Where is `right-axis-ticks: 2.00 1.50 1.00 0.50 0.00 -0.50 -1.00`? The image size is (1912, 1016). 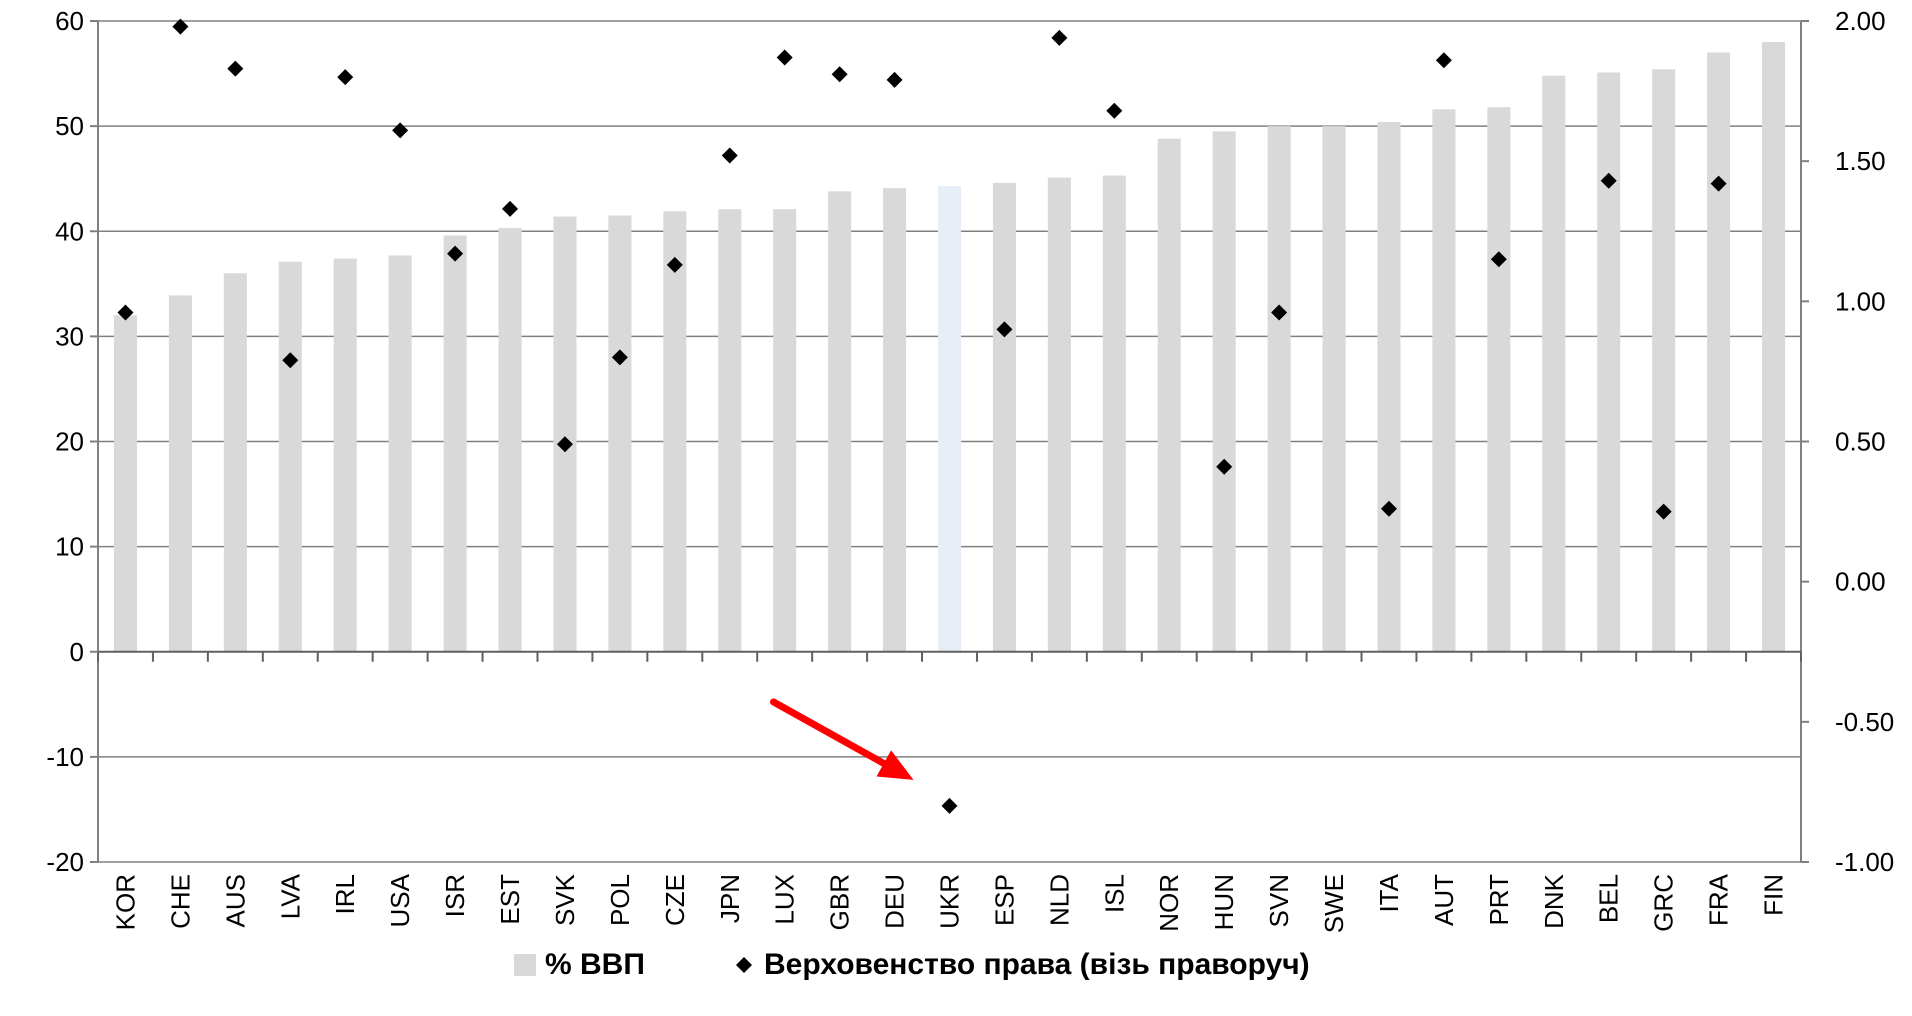
right-axis-ticks: 2.00 1.50 1.00 0.50 0.00 -0.50 -1.00 is located at coordinates (1847, 441).